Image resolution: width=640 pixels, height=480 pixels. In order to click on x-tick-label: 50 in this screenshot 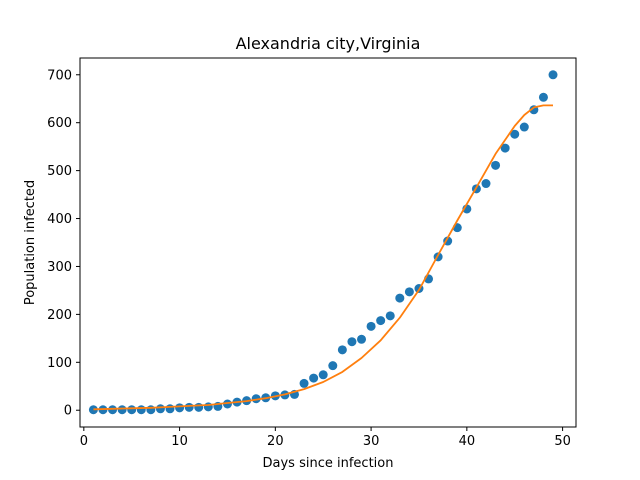, I will do `click(562, 441)`.